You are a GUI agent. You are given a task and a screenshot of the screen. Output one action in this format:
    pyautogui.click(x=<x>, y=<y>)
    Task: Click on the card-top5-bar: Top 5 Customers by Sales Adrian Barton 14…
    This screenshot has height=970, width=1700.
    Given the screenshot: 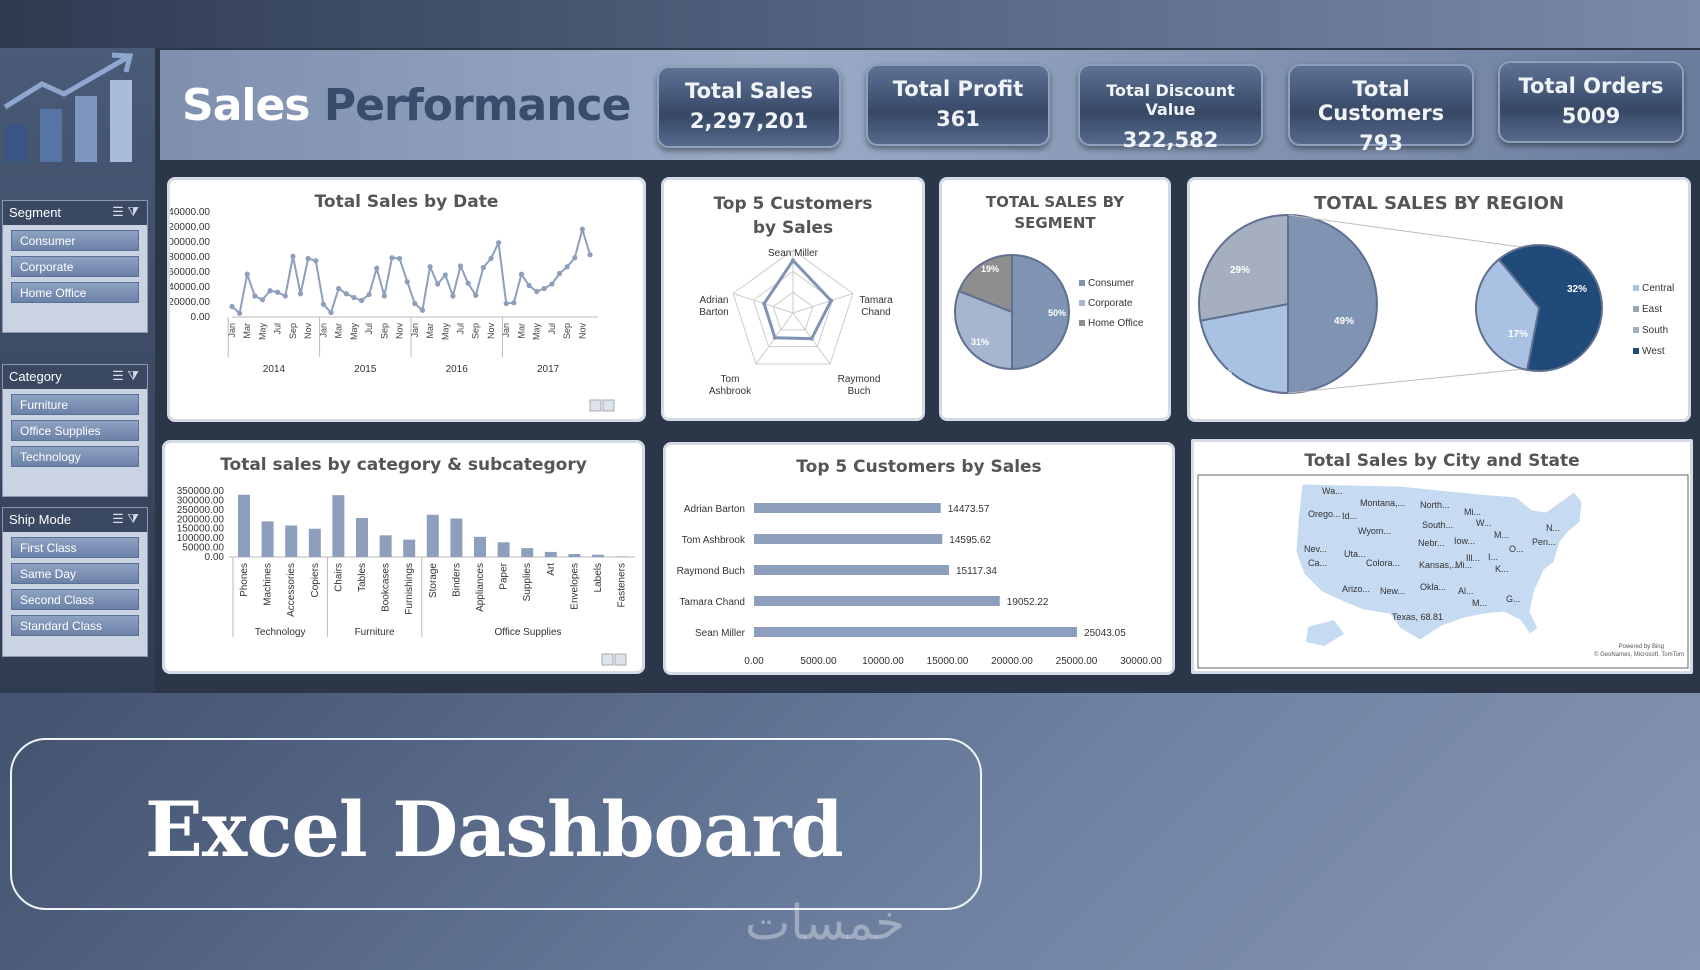 What is the action you would take?
    pyautogui.click(x=919, y=558)
    